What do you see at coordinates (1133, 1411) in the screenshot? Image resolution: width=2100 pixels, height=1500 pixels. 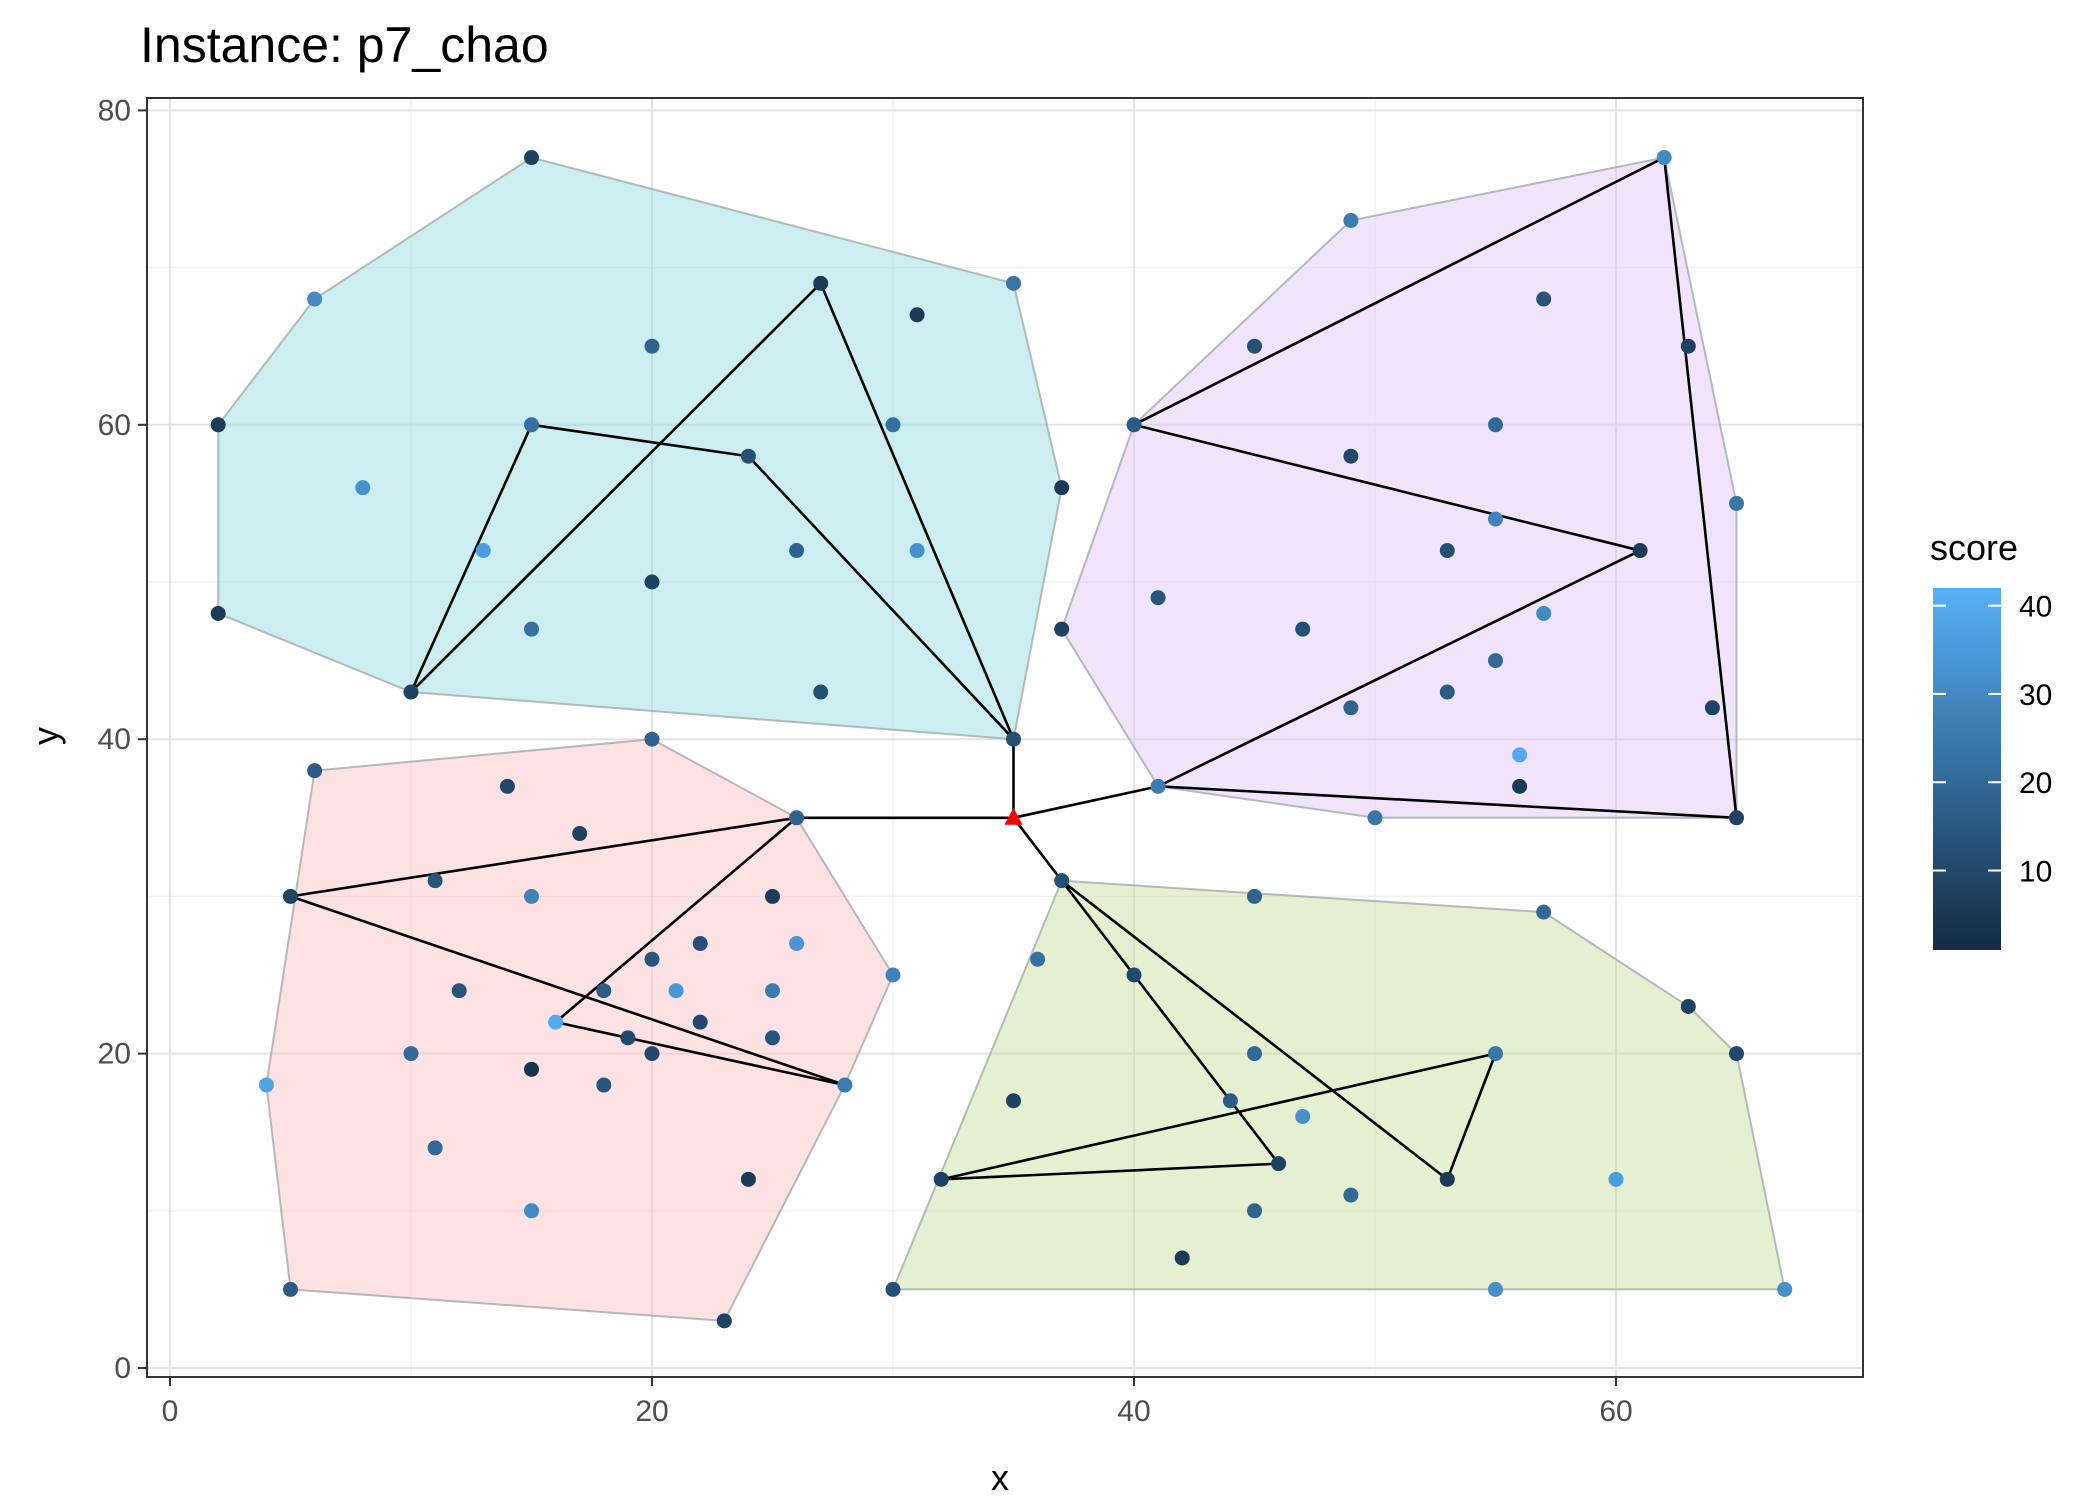 I see `x-tick-label: 40` at bounding box center [1133, 1411].